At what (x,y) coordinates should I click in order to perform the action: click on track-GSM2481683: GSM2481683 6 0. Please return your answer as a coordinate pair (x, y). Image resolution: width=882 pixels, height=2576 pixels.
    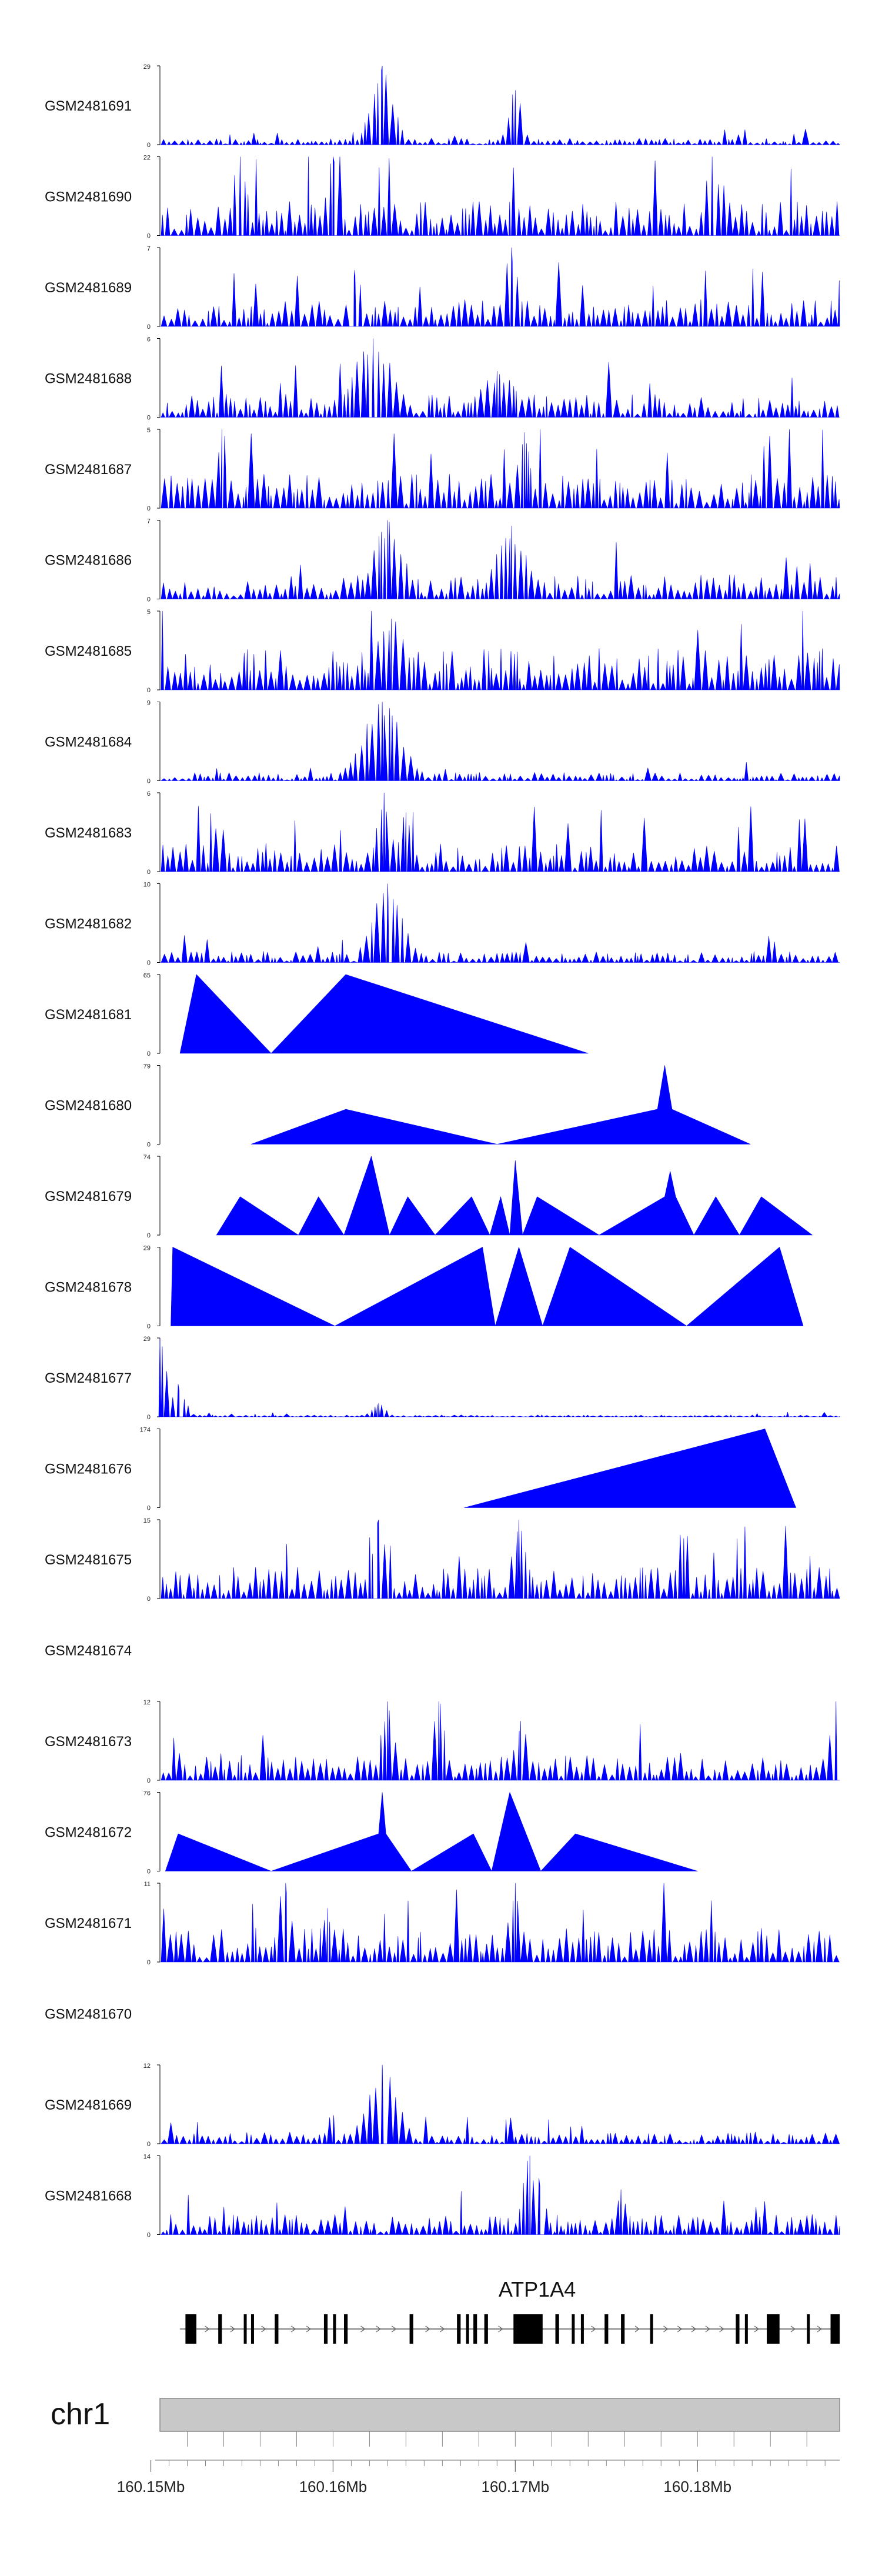
    Looking at the image, I should click on (442, 833).